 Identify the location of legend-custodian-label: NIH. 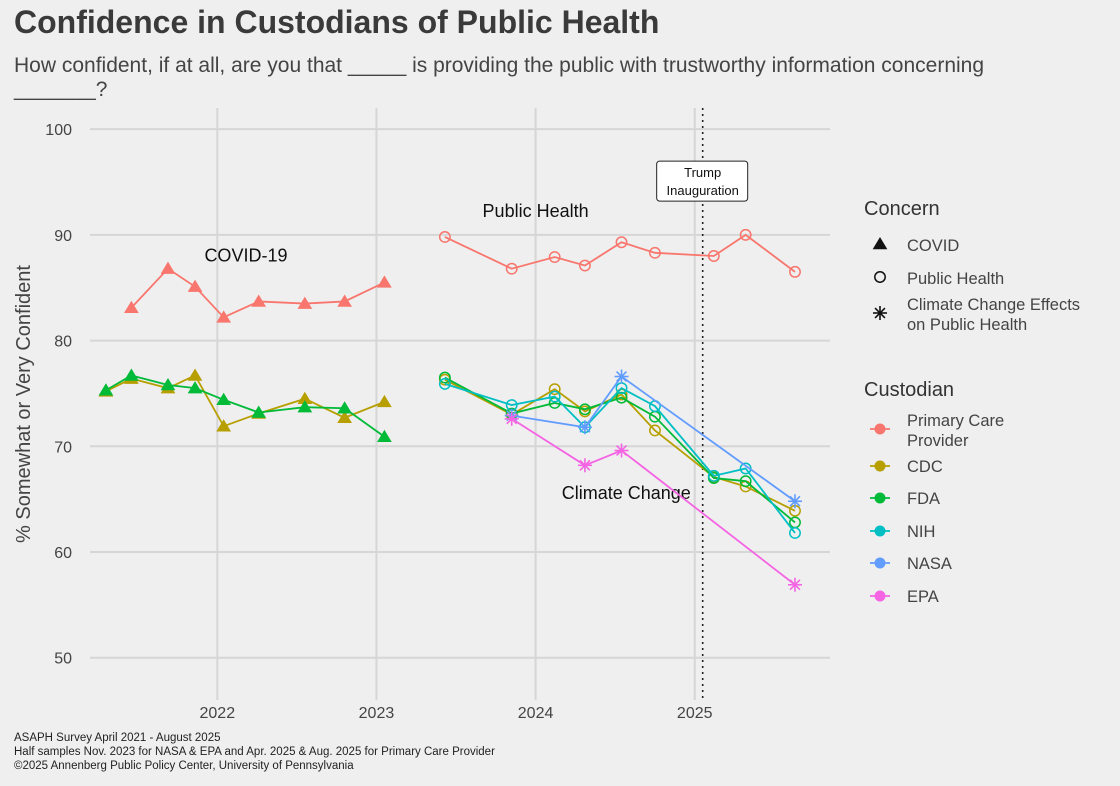
(921, 532).